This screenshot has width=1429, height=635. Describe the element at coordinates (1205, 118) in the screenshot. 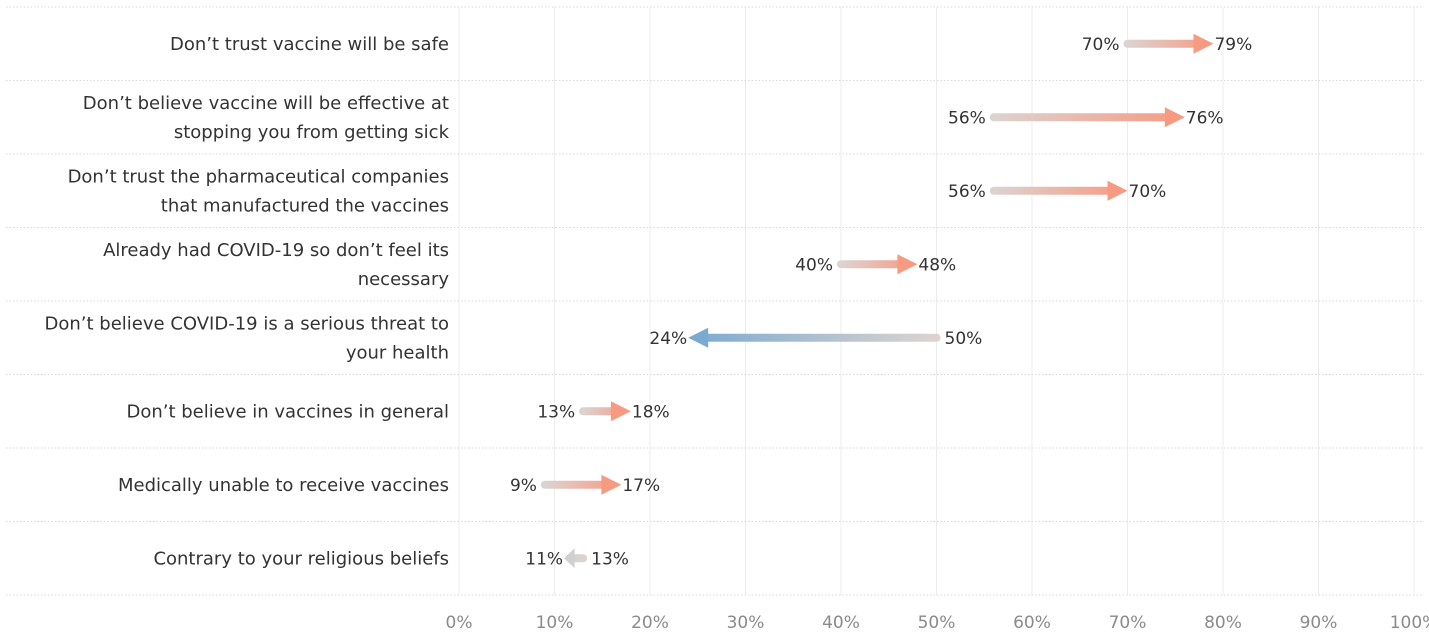

I see `end-value-label: 76%` at that location.